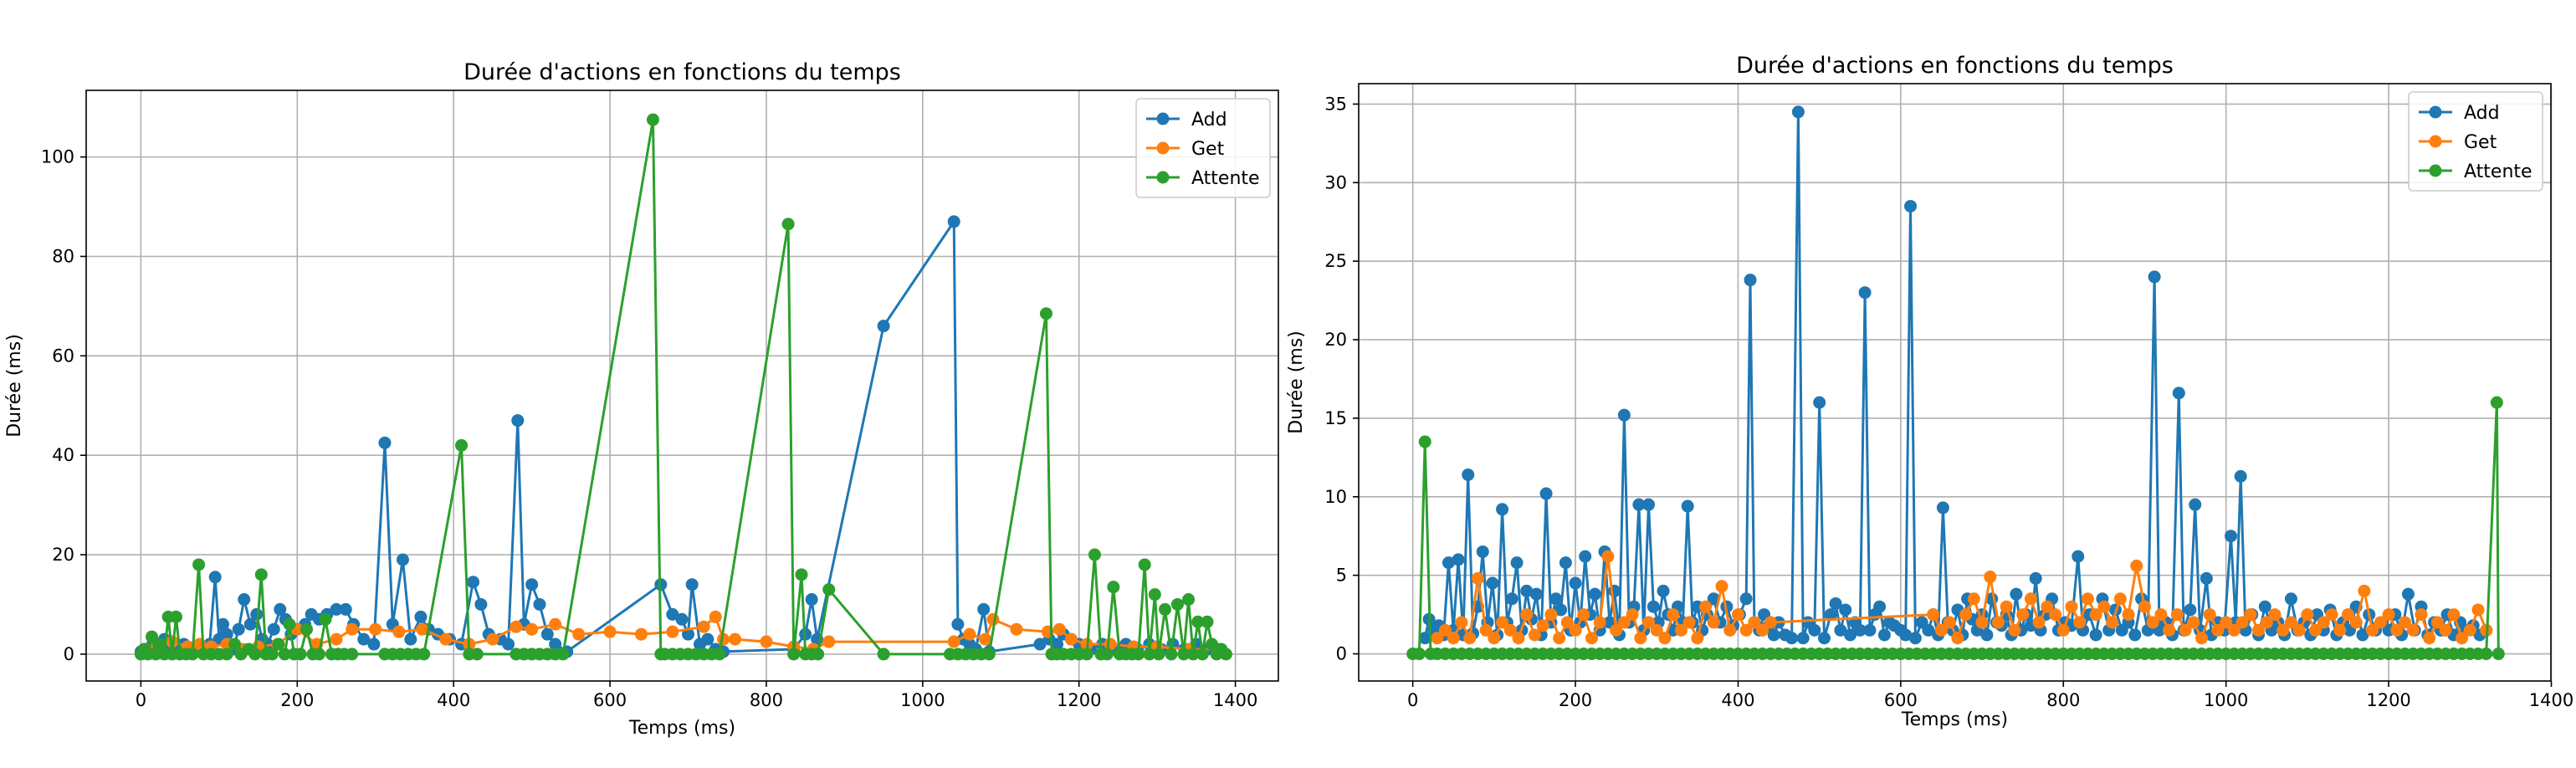 The height and width of the screenshot is (768, 2576). I want to click on x-tick-label: 1200, so click(1079, 700).